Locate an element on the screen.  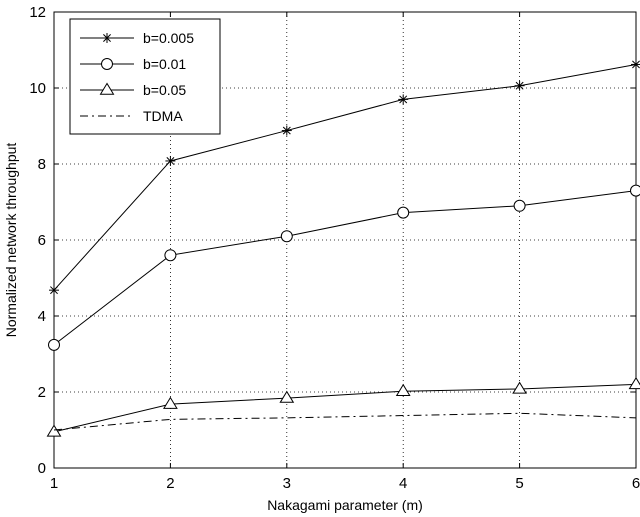
x-tick-label: 6 is located at coordinates (636, 483).